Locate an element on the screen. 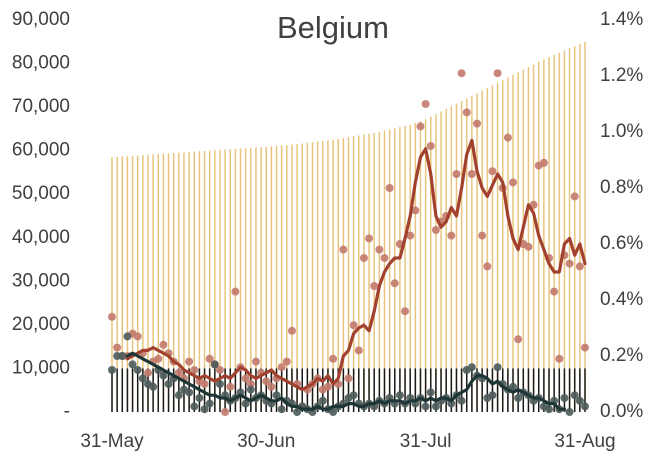  y-tick-label: 60,000 is located at coordinates (41, 150).